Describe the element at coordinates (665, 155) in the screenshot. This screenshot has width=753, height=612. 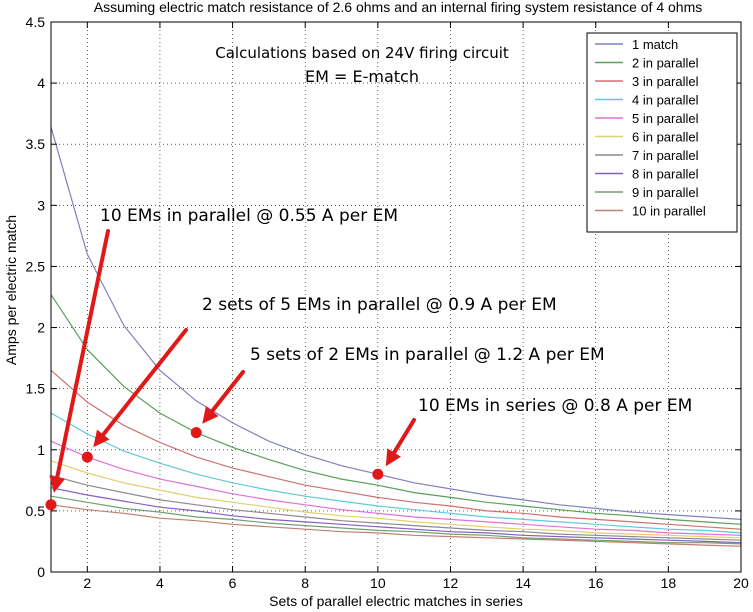
I see `legend-label: 7 in parallel` at that location.